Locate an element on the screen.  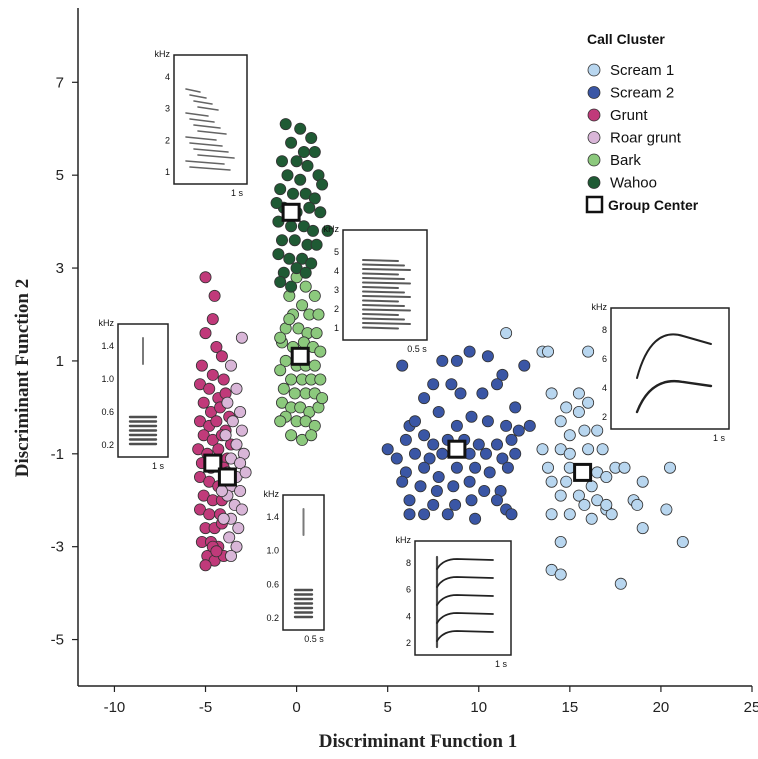
inset-tick-label: 2 is located at coordinates (408, 643).